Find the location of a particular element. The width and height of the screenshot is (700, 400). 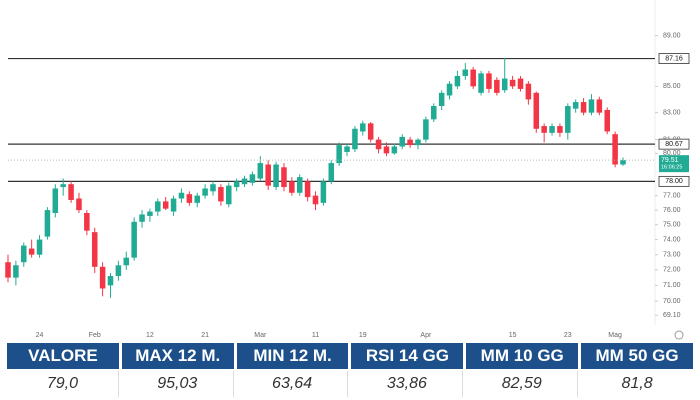

level-label: 78.00 is located at coordinates (674, 181).